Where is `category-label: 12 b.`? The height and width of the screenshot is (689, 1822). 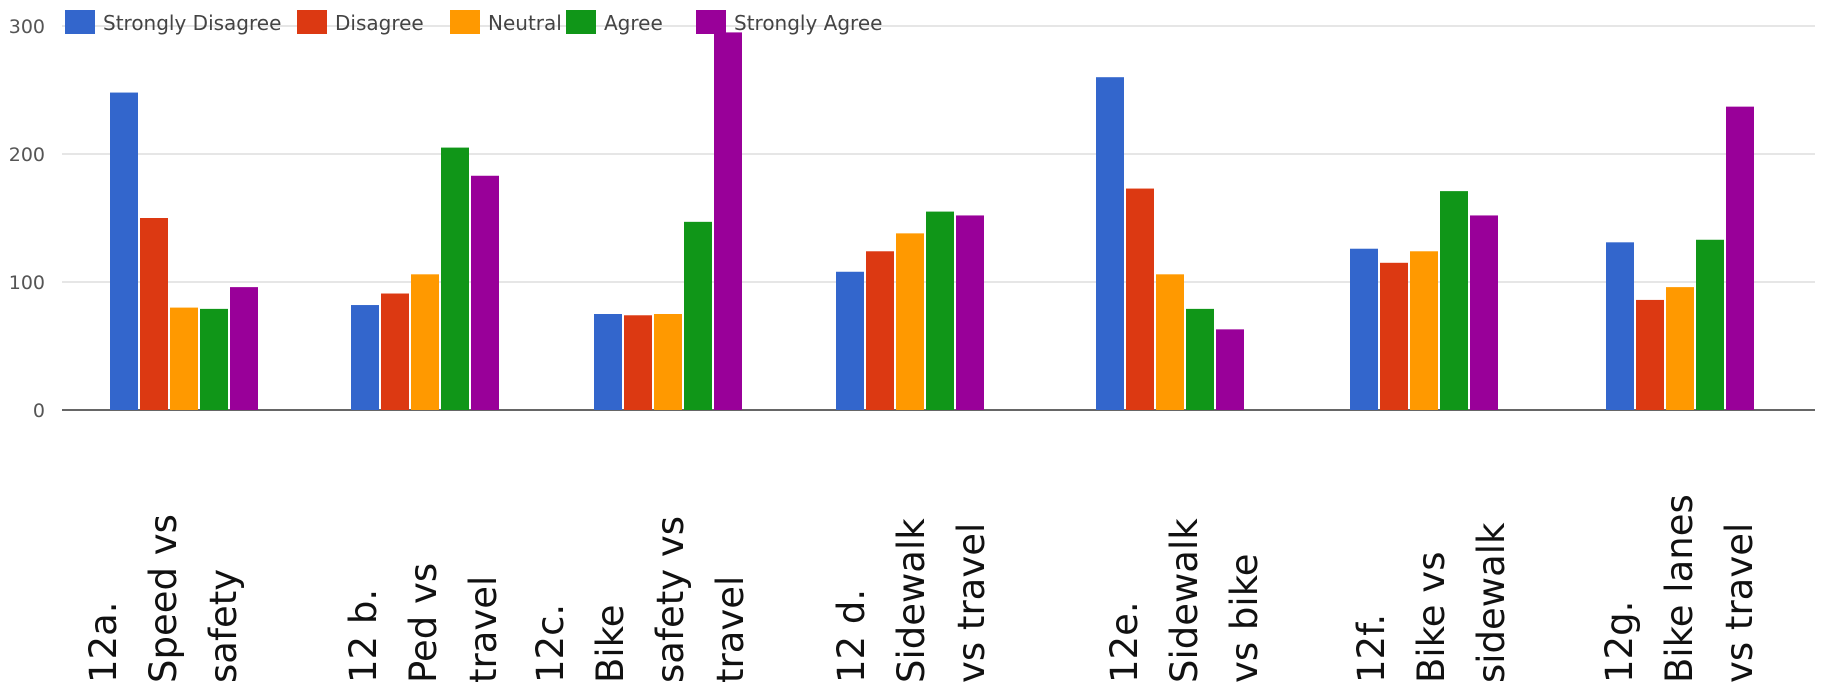
category-label: 12 b. is located at coordinates (363, 636).